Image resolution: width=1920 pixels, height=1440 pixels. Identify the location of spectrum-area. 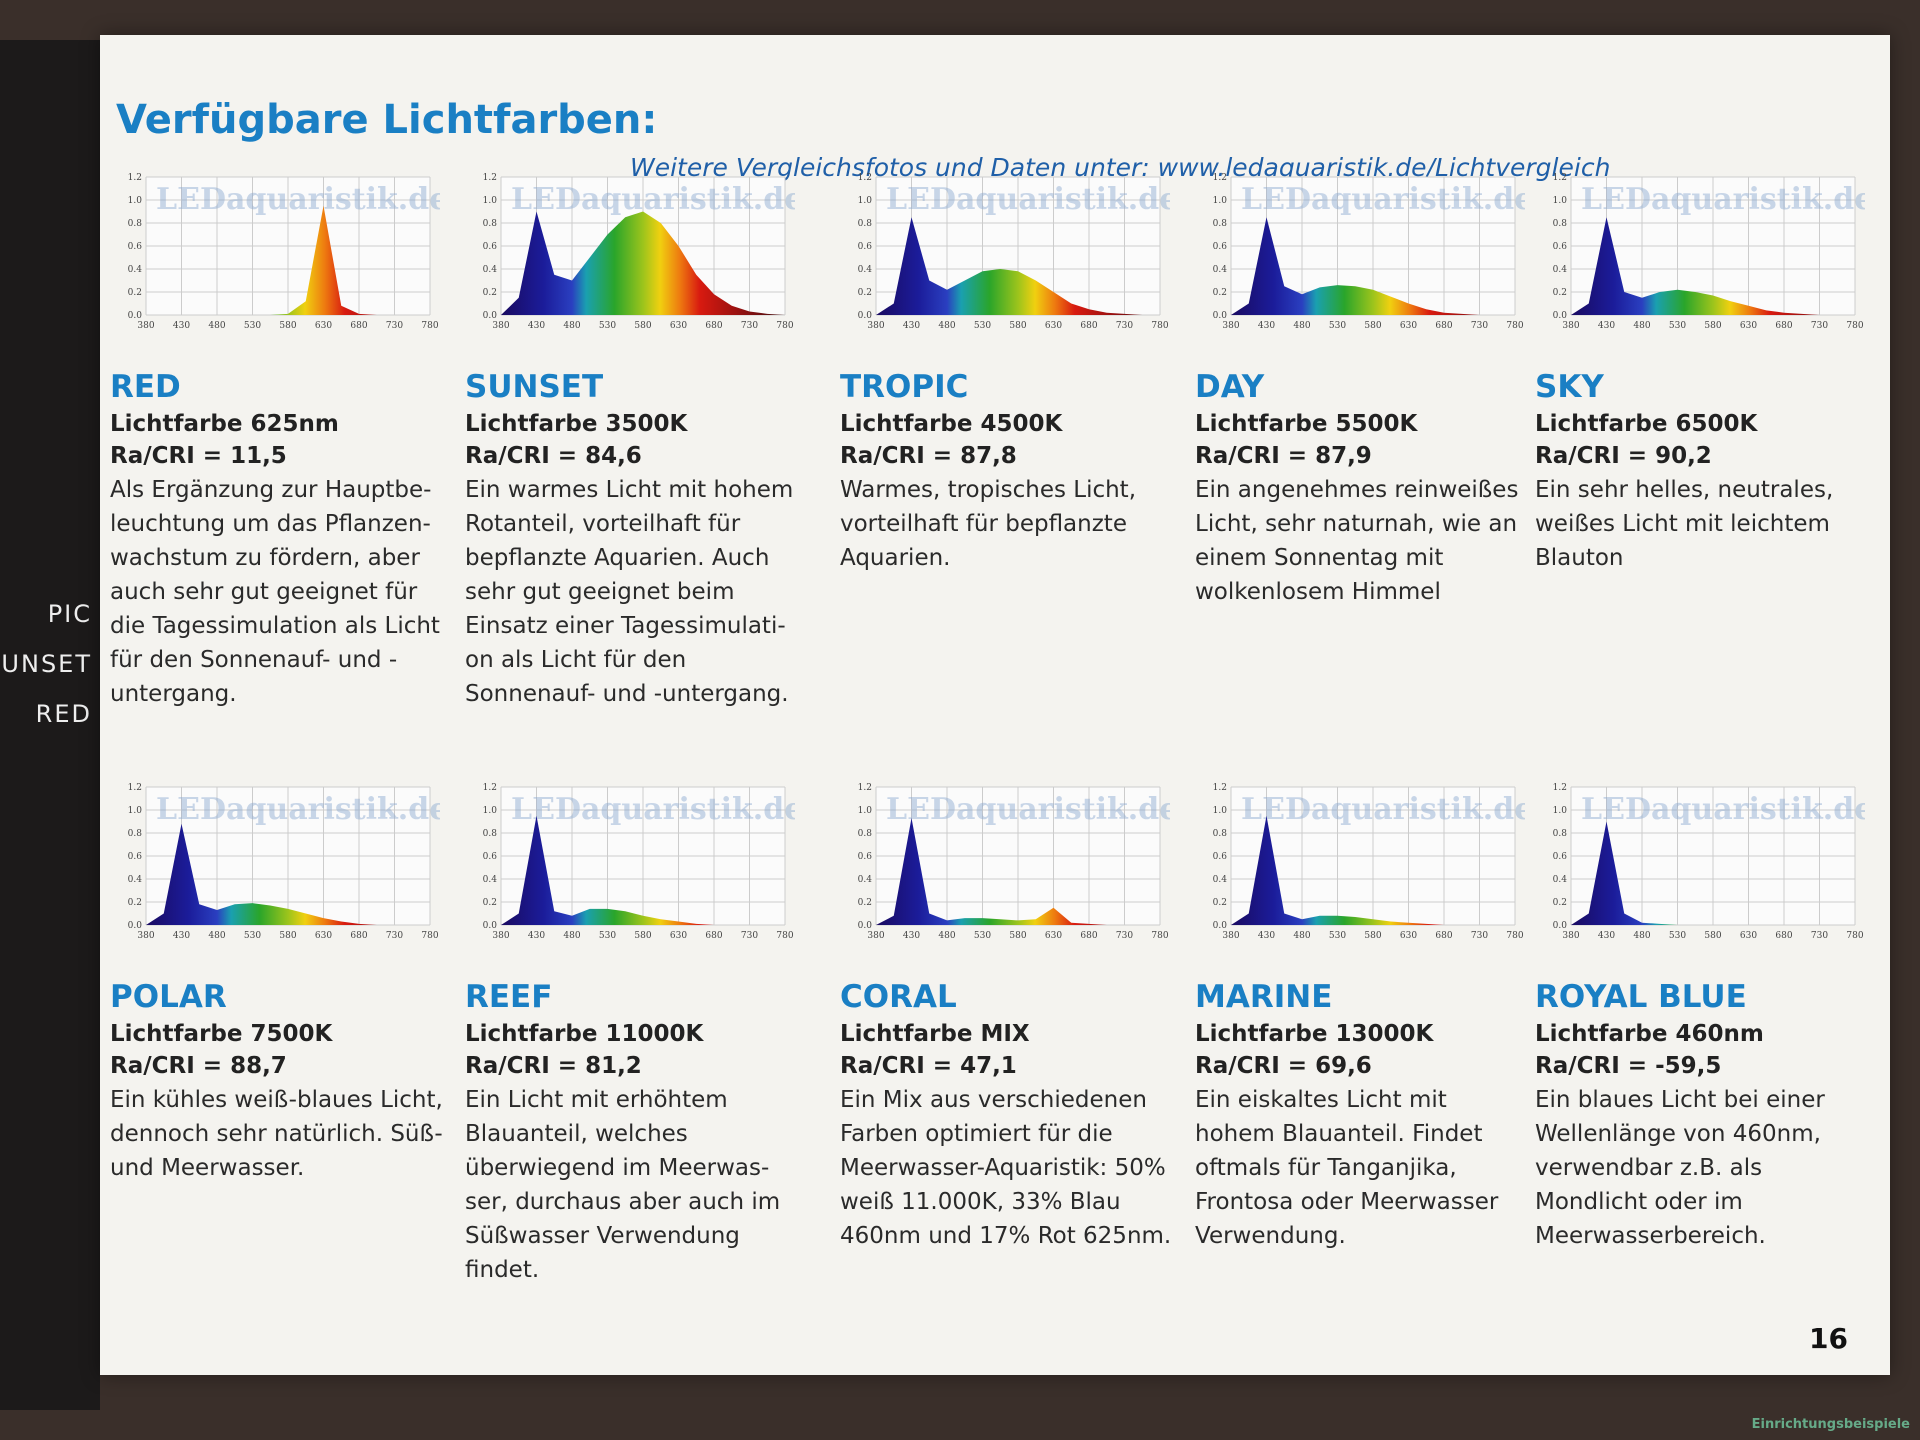
(1373, 266).